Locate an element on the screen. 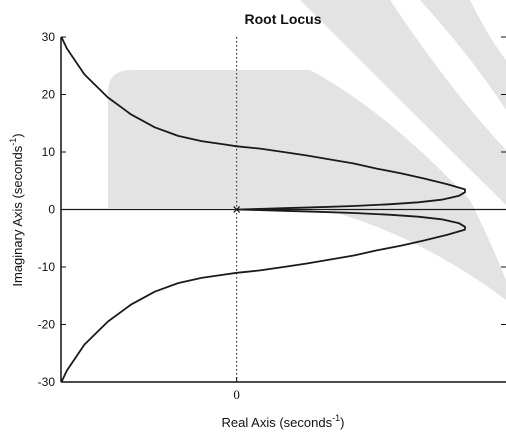  pole-markers is located at coordinates (237, 209).